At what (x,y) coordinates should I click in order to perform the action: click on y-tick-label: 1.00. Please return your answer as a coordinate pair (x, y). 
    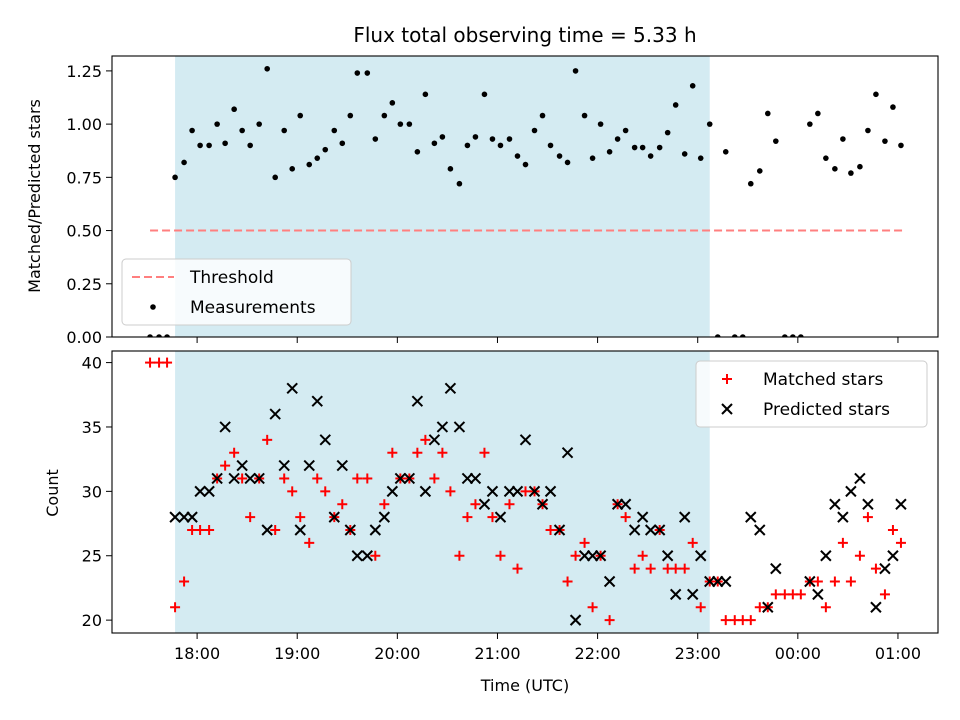
    Looking at the image, I should click on (84, 124).